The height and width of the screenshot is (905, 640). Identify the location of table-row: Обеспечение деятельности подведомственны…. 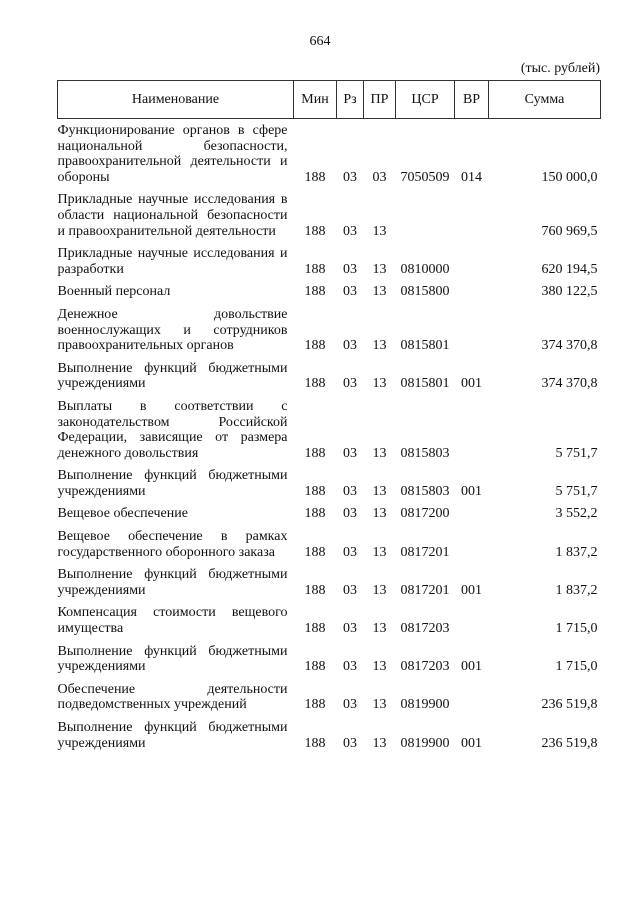
(329, 697).